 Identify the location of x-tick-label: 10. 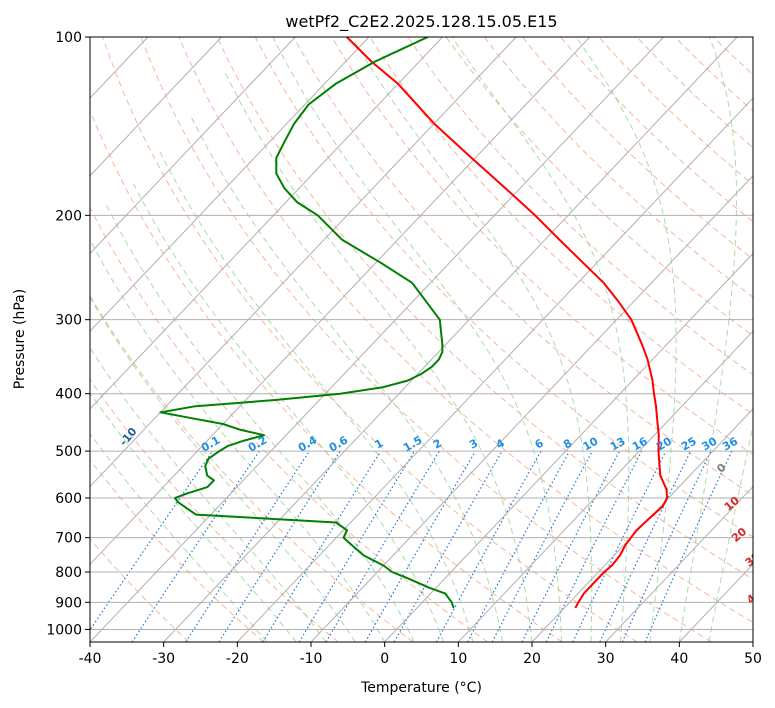
(458, 659).